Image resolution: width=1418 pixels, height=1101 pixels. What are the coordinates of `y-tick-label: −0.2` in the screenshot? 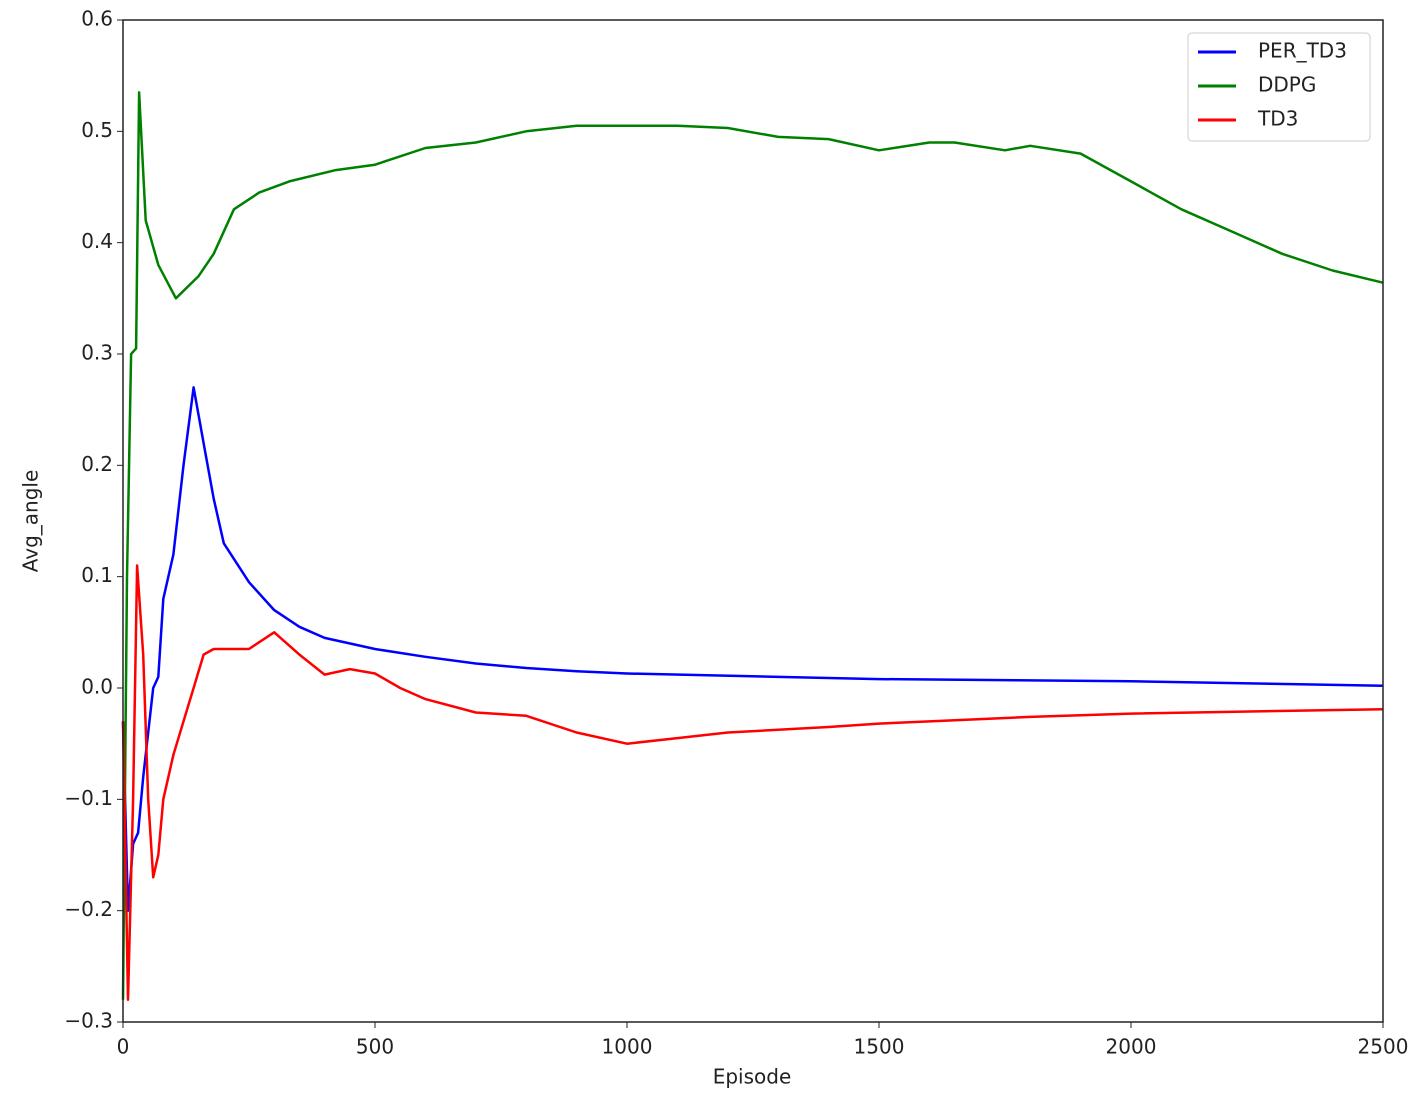 It's located at (88, 909).